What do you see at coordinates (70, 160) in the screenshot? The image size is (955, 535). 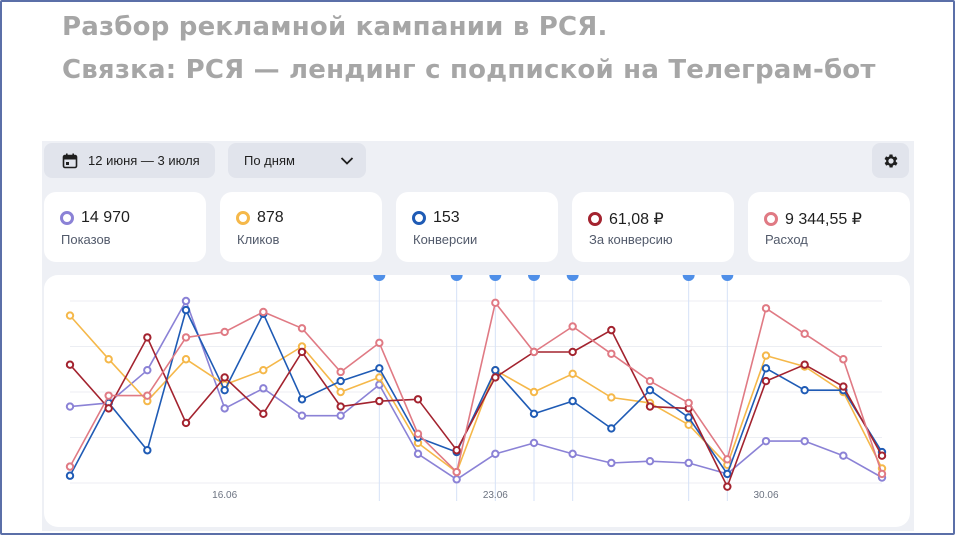 I see `calendar-icon` at bounding box center [70, 160].